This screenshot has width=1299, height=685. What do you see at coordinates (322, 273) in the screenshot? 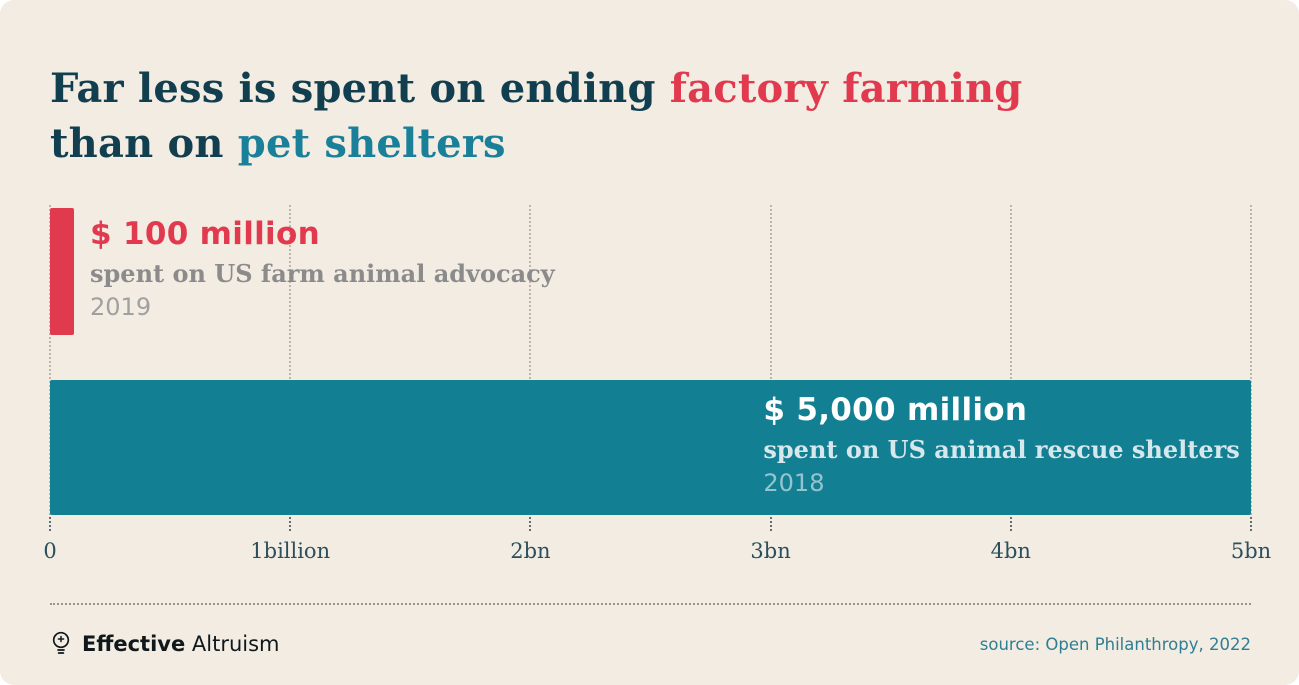
I see `farm-advocacy-sublabel: spent on US farm animal advocacy` at bounding box center [322, 273].